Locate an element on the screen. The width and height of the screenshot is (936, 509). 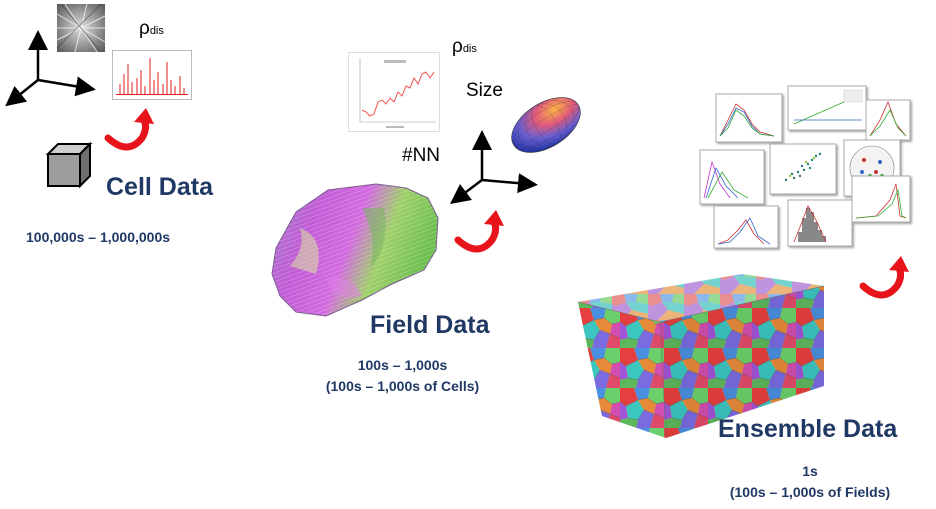
cell-rho-subscript: dis is located at coordinates (156, 31).